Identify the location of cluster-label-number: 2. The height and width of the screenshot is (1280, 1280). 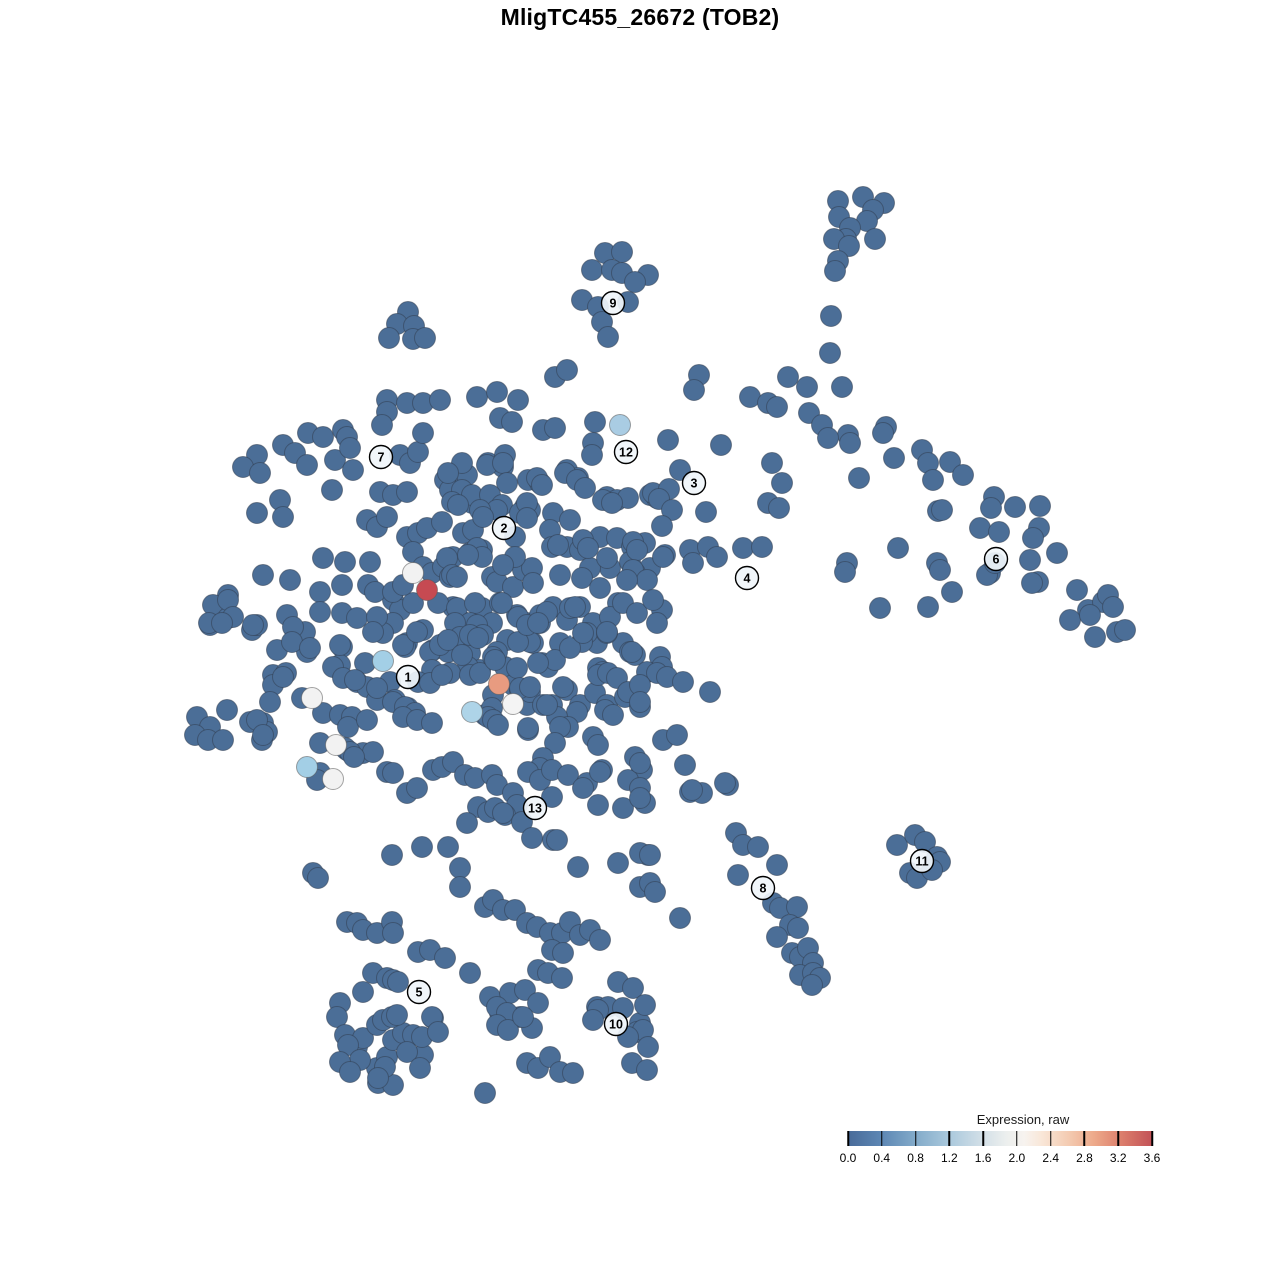
(504, 529).